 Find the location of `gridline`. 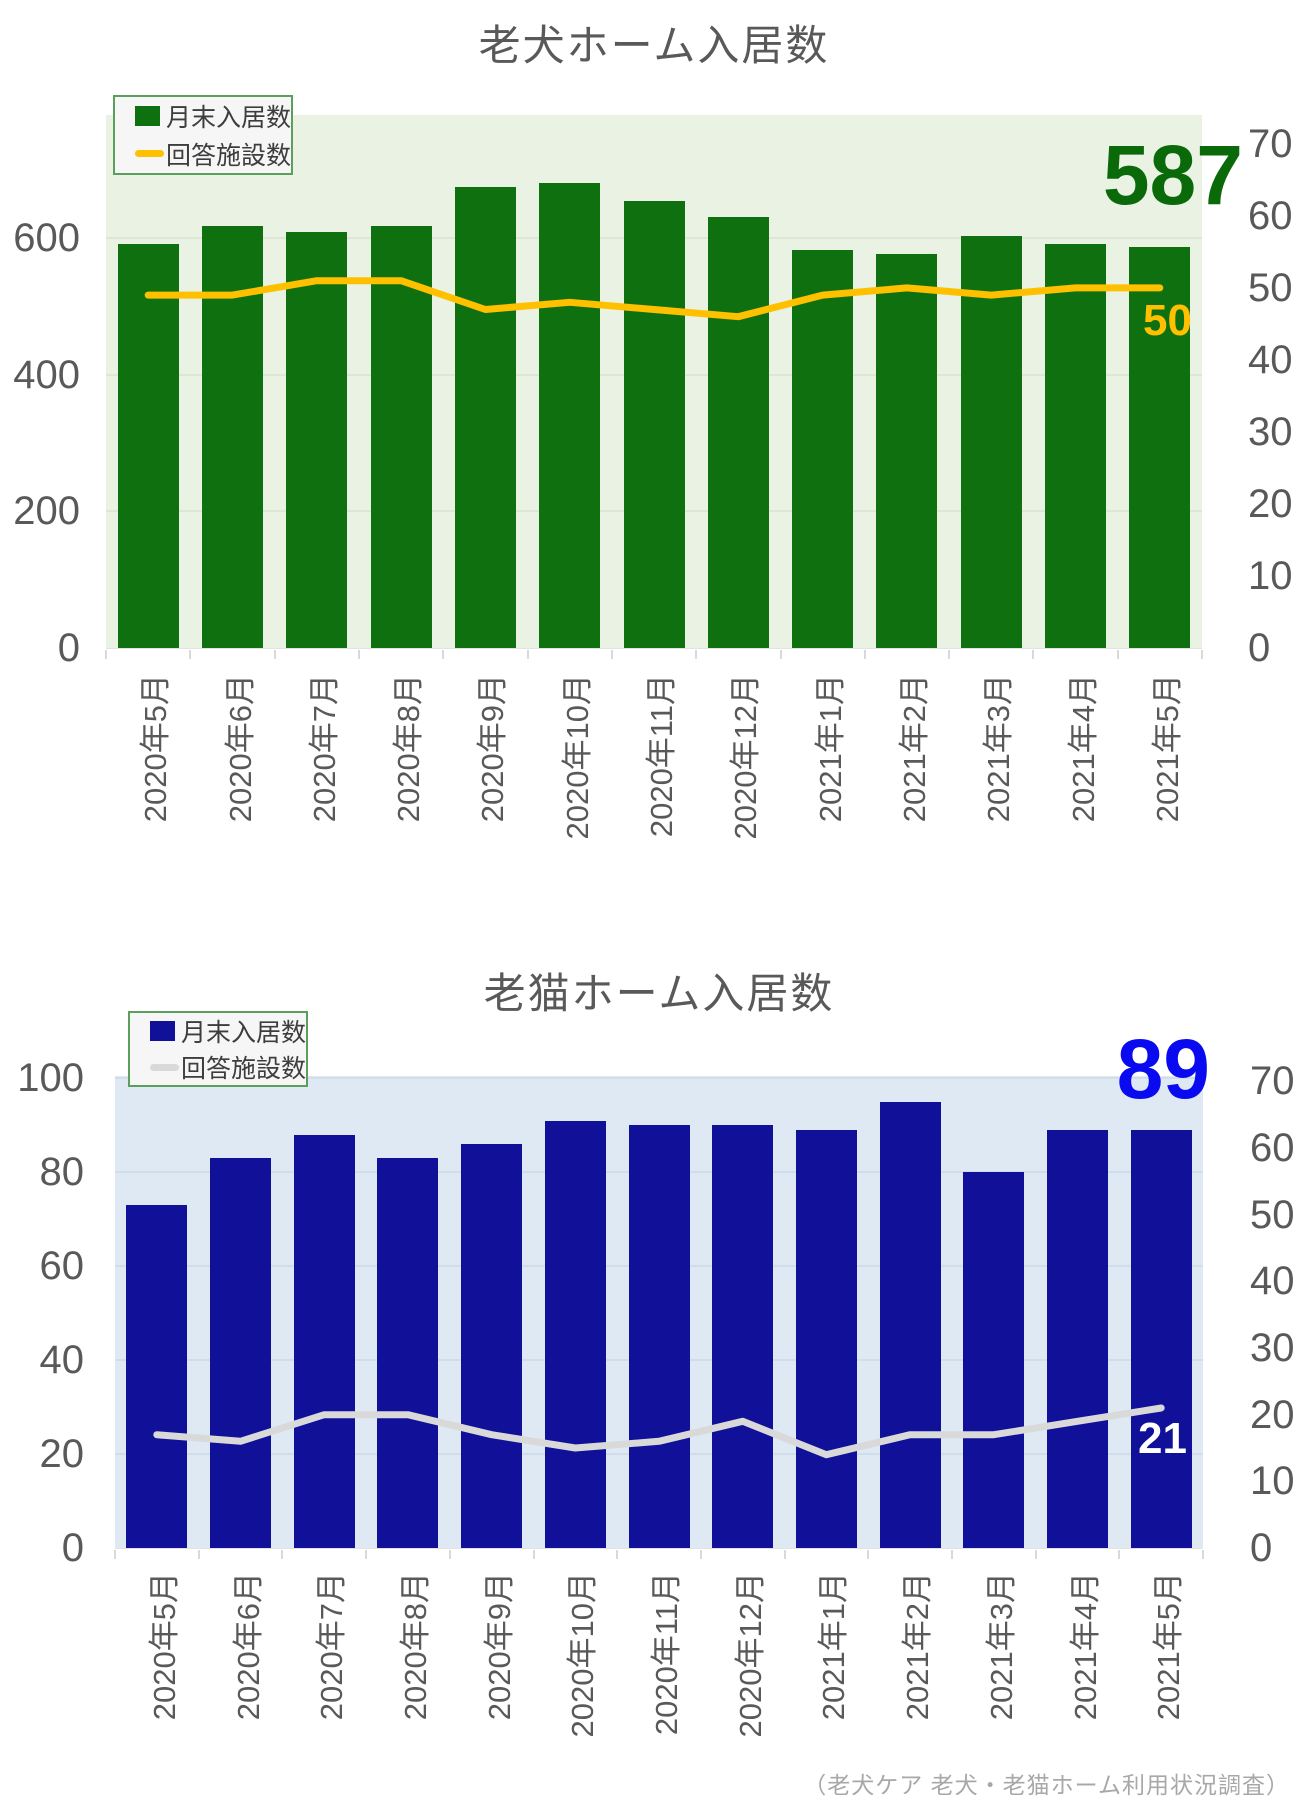

gridline is located at coordinates (659, 1078).